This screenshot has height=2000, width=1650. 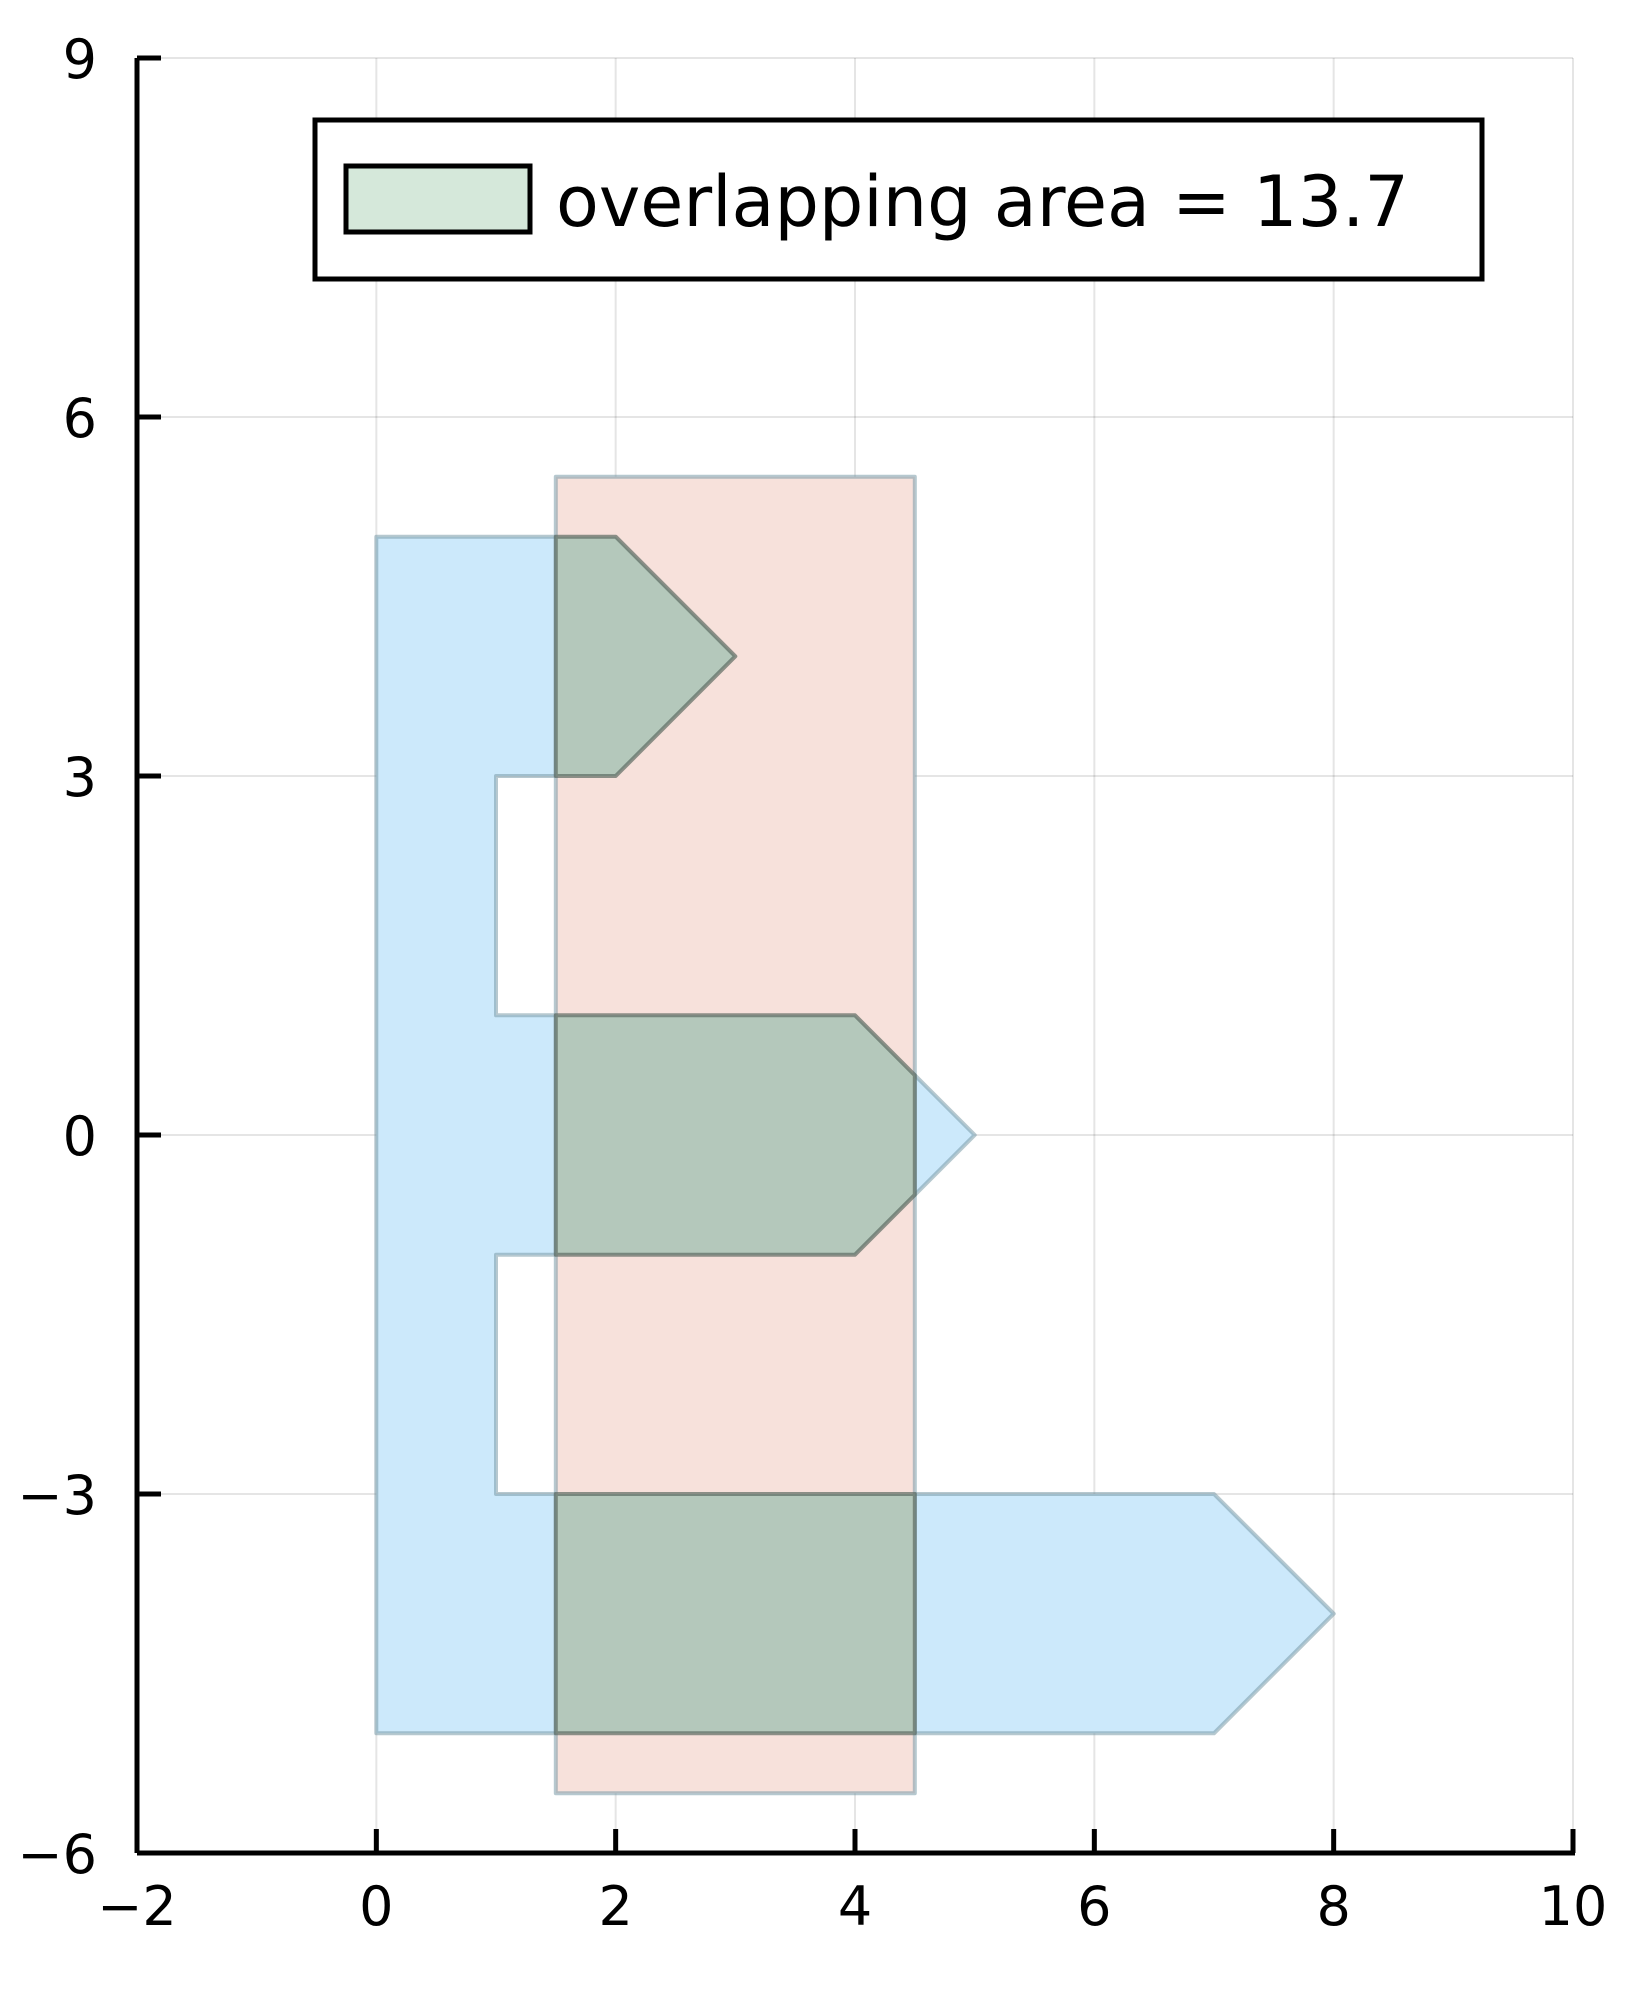 What do you see at coordinates (57, 1854) in the screenshot?
I see `y-tick-label: −6` at bounding box center [57, 1854].